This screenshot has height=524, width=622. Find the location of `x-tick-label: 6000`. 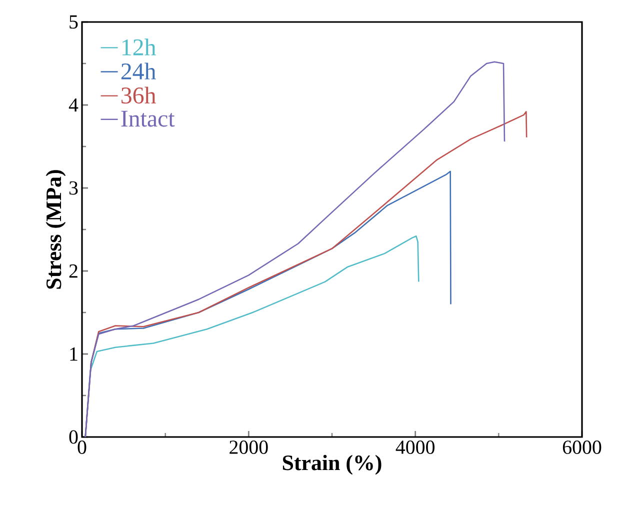

x-tick-label: 6000 is located at coordinates (582, 447).